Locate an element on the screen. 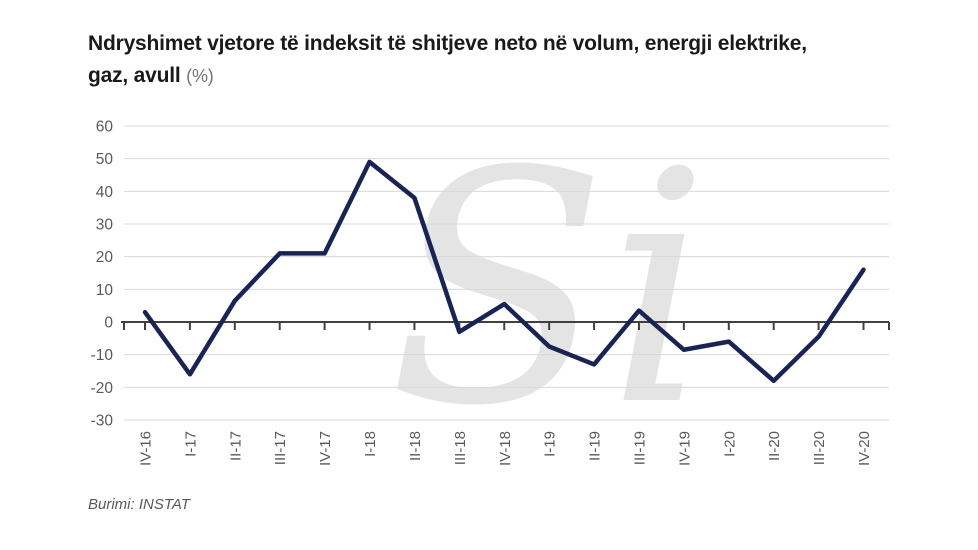  source-note: Burimi: INSTAT is located at coordinates (139, 504).